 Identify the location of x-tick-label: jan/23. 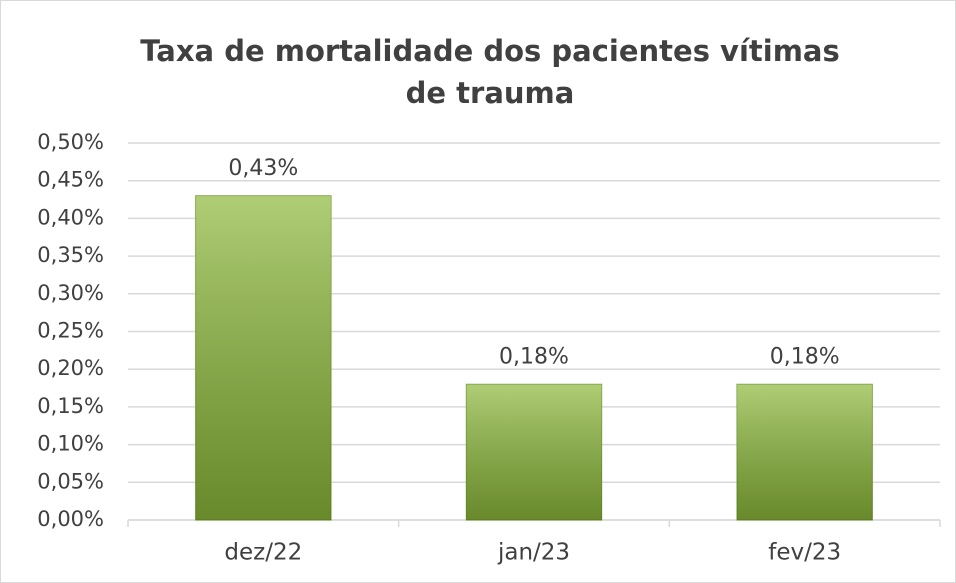
(533, 553).